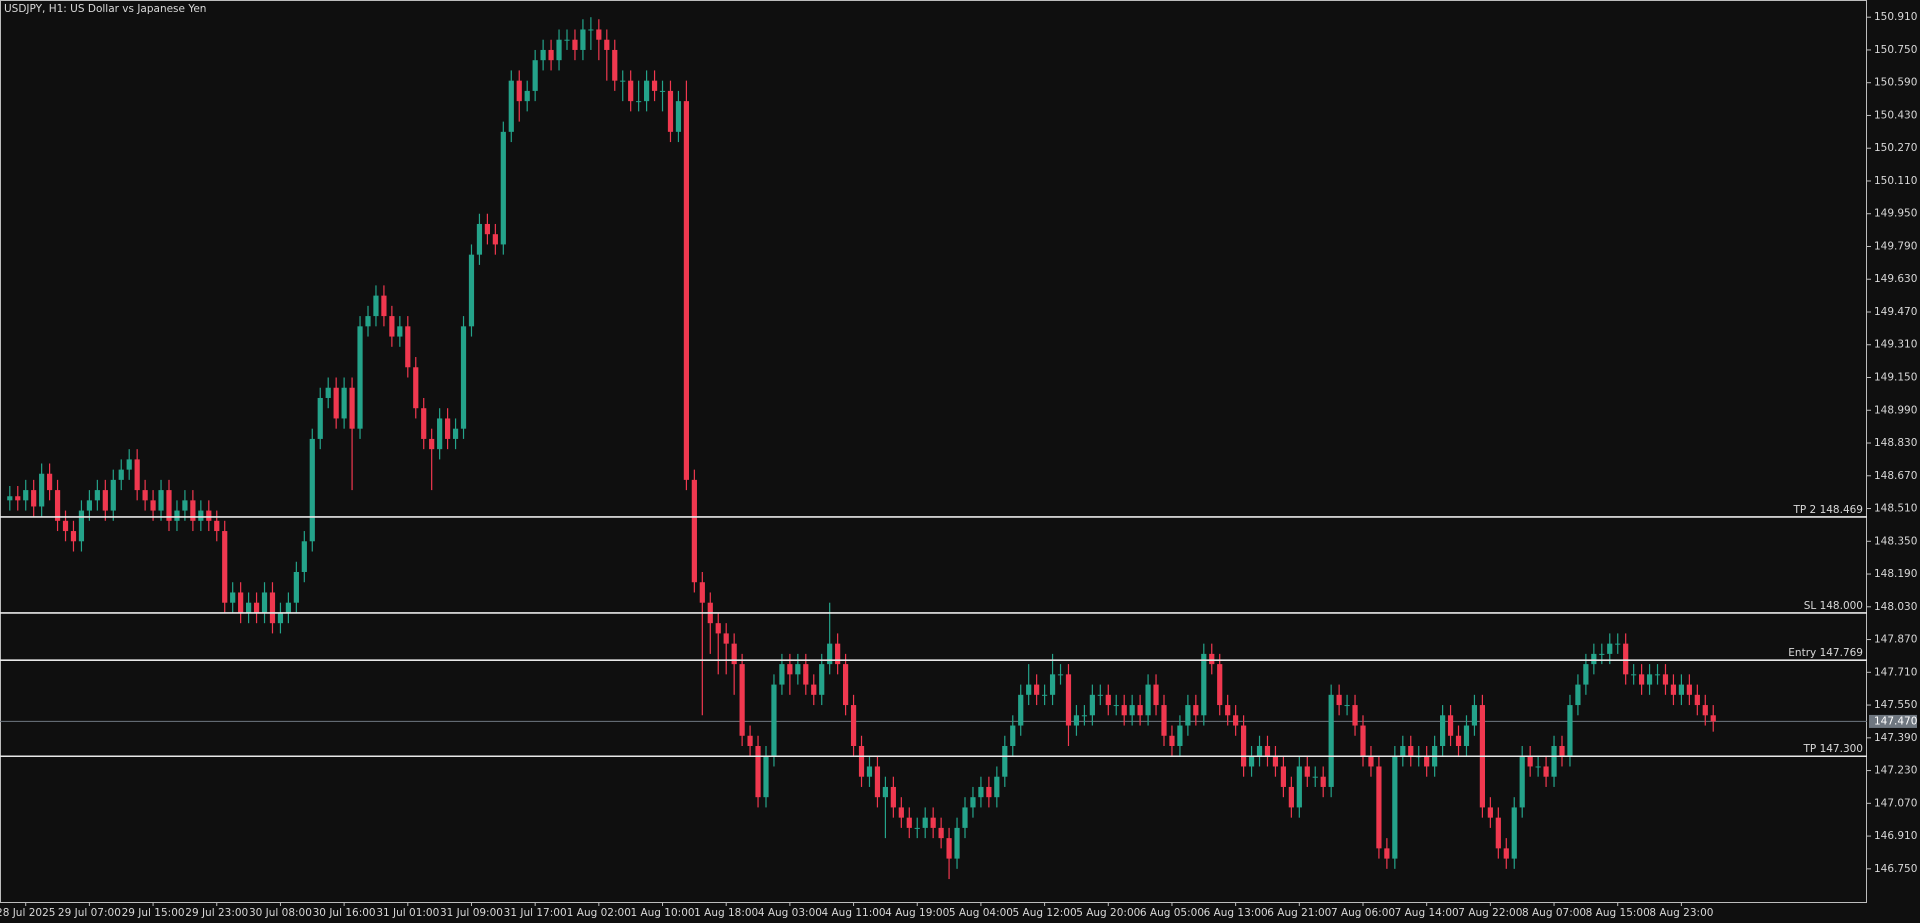  I want to click on current-price-label: 147.470, so click(1895, 721).